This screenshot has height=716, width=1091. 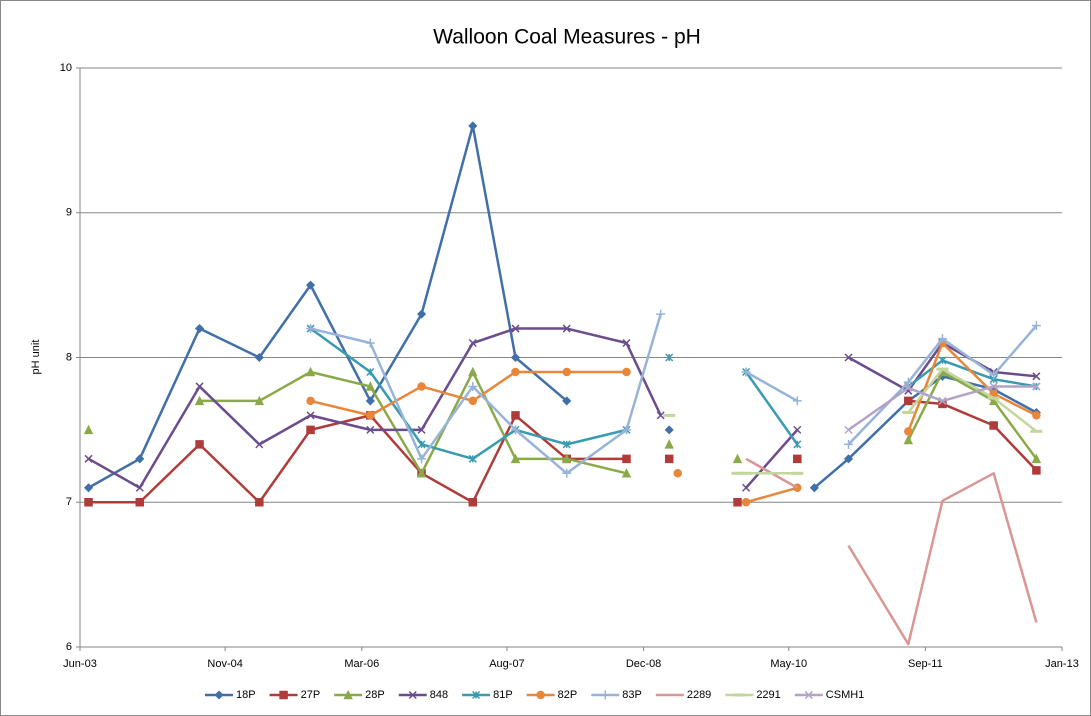 What do you see at coordinates (224, 664) in the screenshot?
I see `x-tick-label: Nov-04` at bounding box center [224, 664].